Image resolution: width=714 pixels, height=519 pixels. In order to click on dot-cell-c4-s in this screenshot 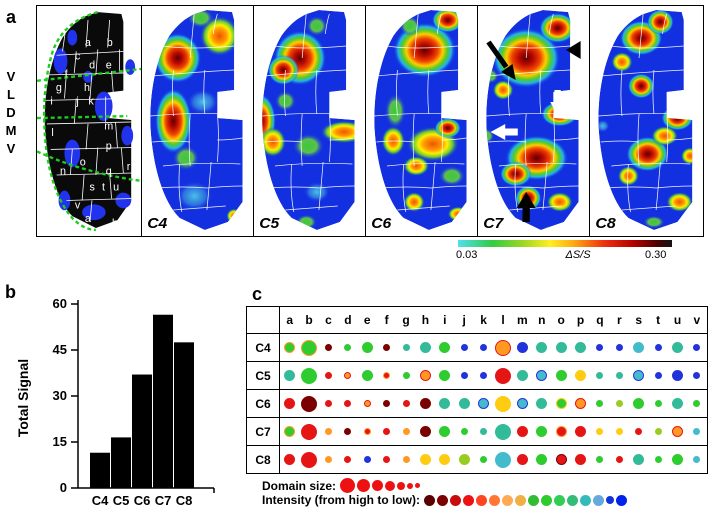, I will do `click(638, 347)`.